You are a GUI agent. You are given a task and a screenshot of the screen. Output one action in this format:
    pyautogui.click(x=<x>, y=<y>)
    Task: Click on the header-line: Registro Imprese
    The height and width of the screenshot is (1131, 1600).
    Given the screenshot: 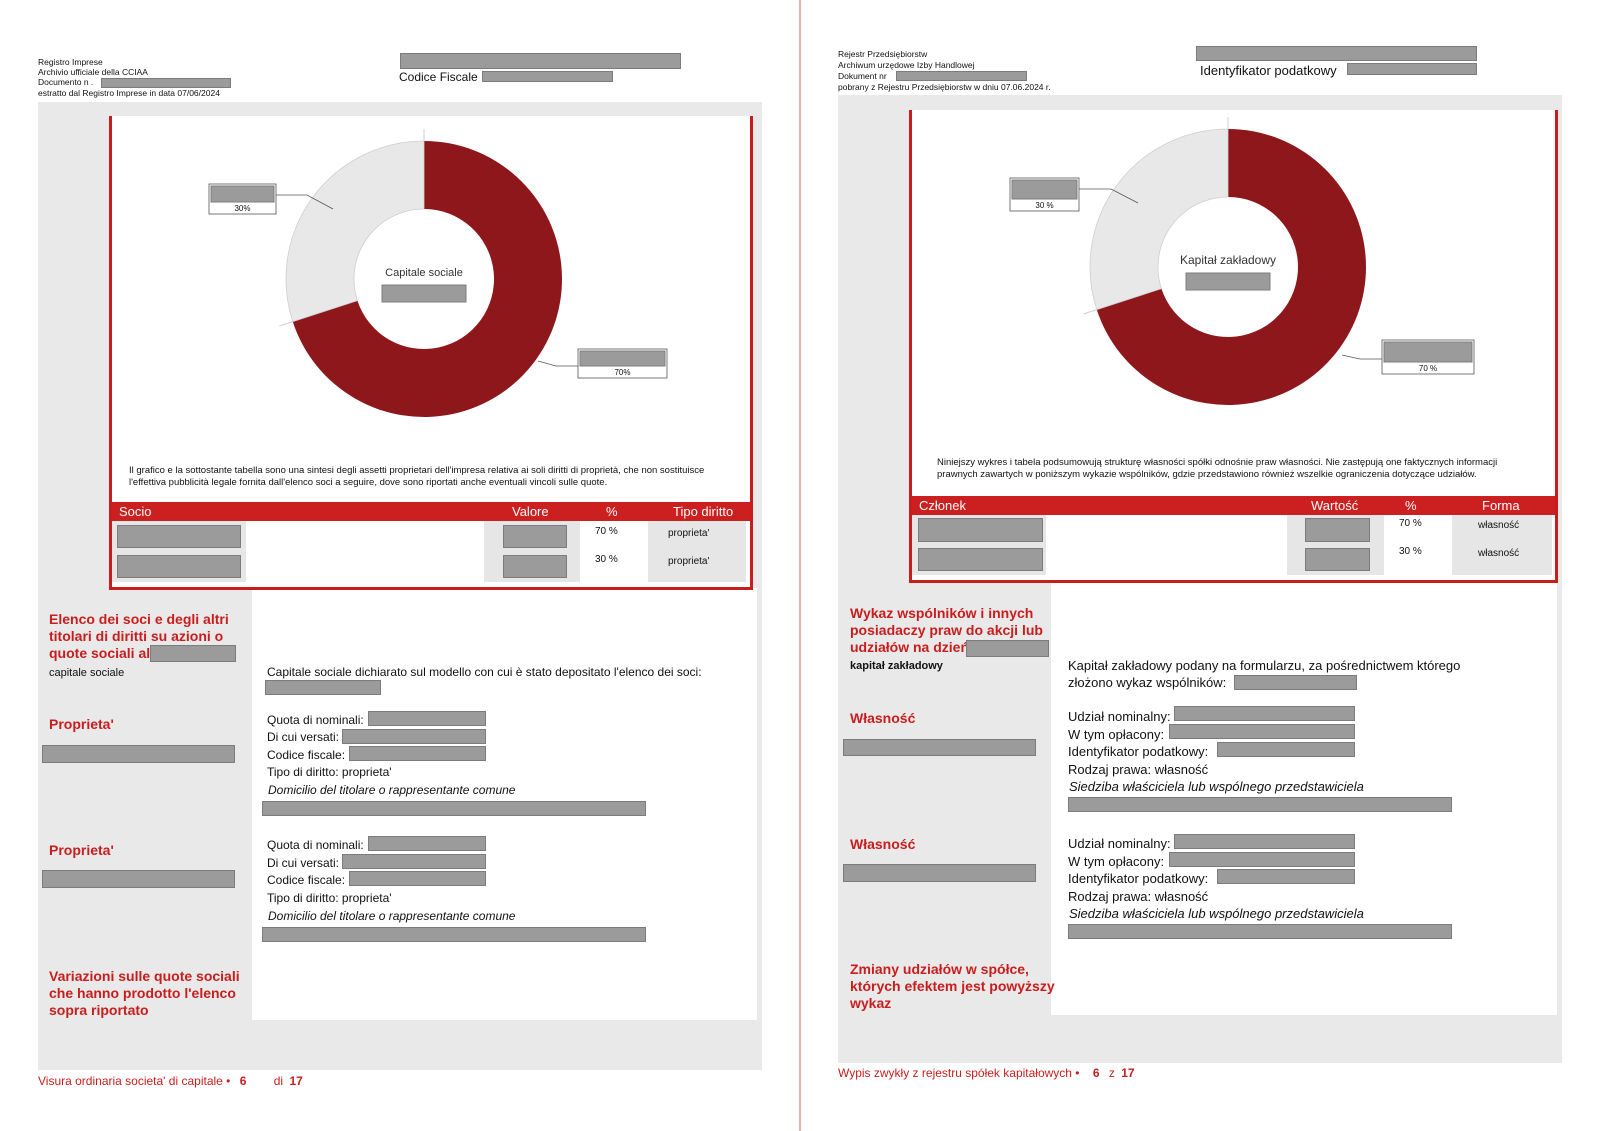 What is the action you would take?
    pyautogui.click(x=70, y=62)
    